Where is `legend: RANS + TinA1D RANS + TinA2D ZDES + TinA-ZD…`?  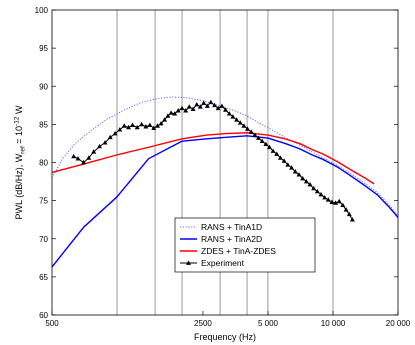 legend: RANS + TinA1D RANS + TinA2D ZDES + TinA-ZD… is located at coordinates (245, 245).